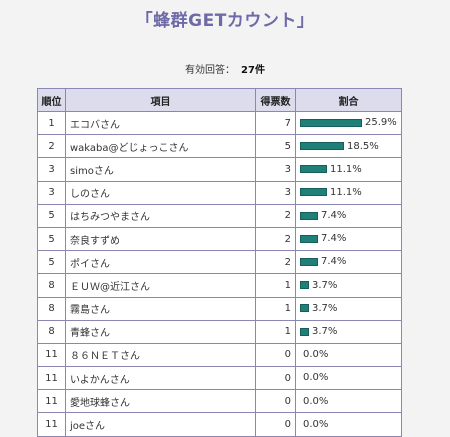  I want to click on item-cell: 奈良すずめ, so click(160, 239).